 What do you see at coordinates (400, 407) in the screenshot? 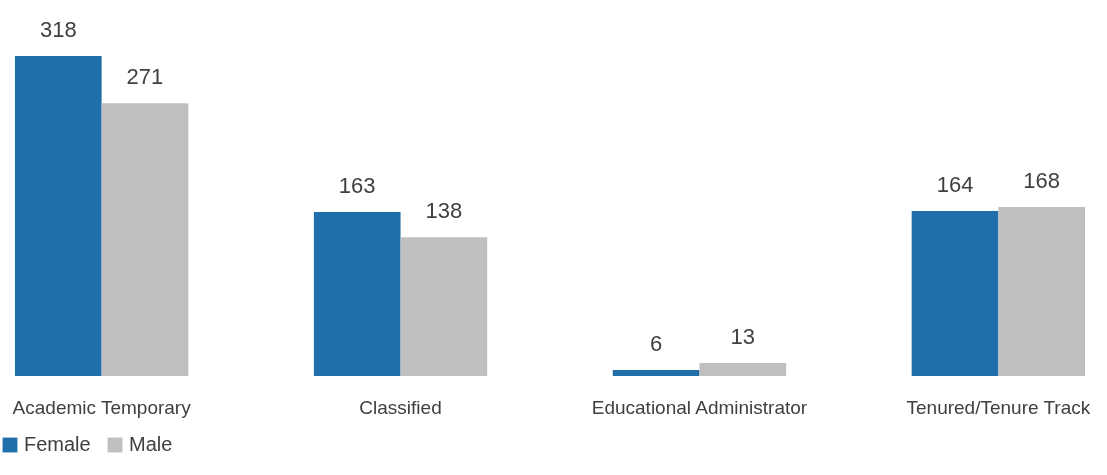
I see `x-tick-label: Classified` at bounding box center [400, 407].